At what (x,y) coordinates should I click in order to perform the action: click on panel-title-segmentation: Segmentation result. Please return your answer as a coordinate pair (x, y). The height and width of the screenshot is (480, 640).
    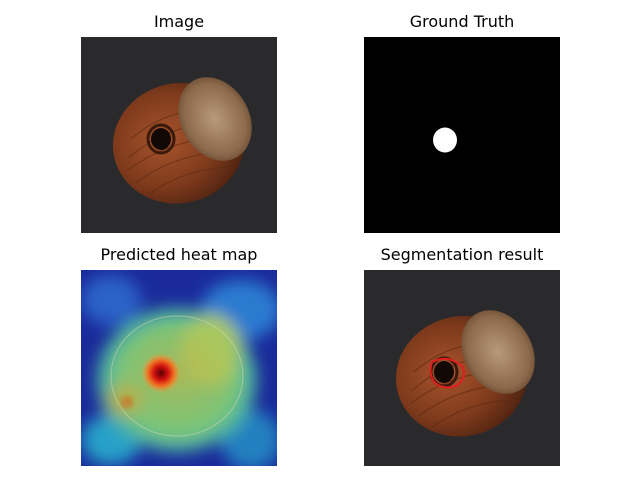
    Looking at the image, I should click on (462, 254).